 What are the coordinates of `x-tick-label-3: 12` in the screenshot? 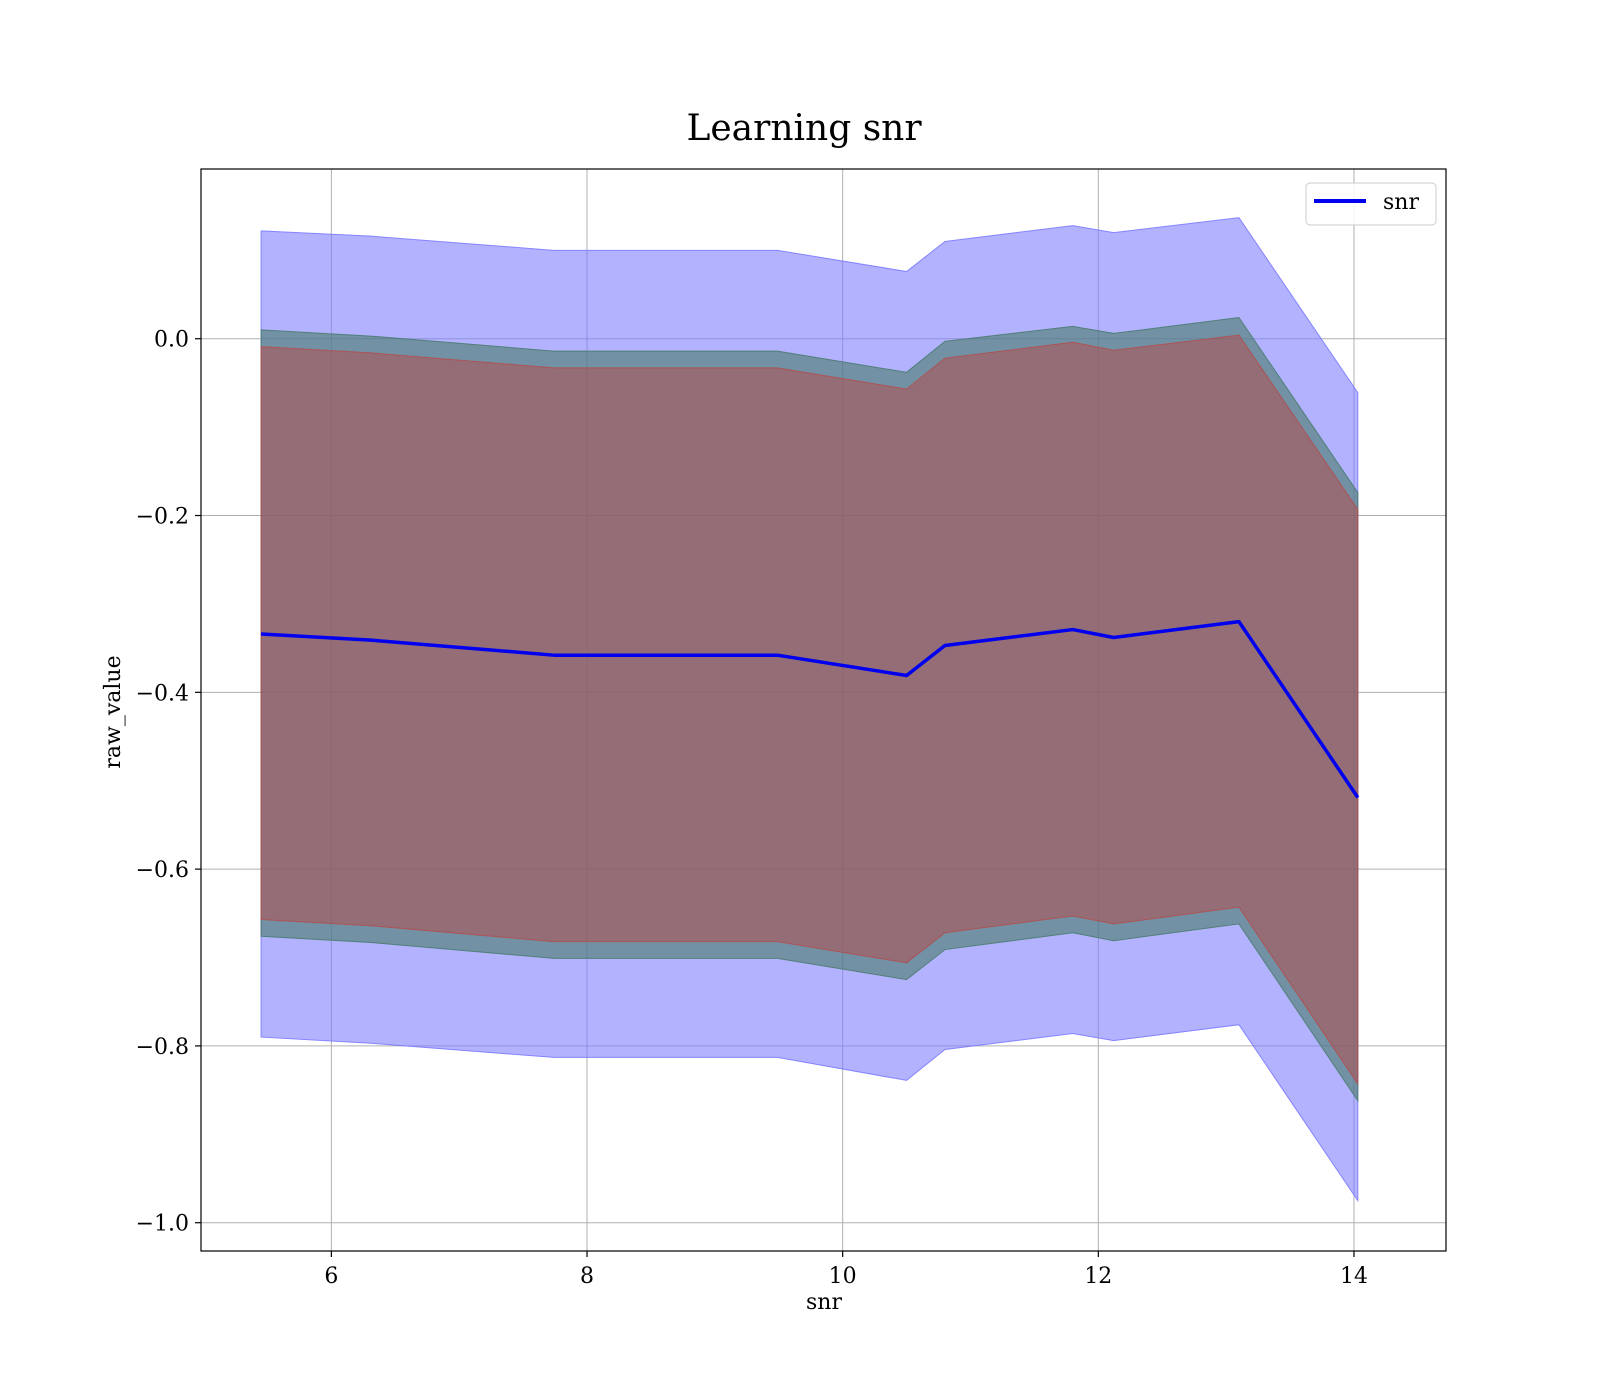 It's located at (1098, 1276).